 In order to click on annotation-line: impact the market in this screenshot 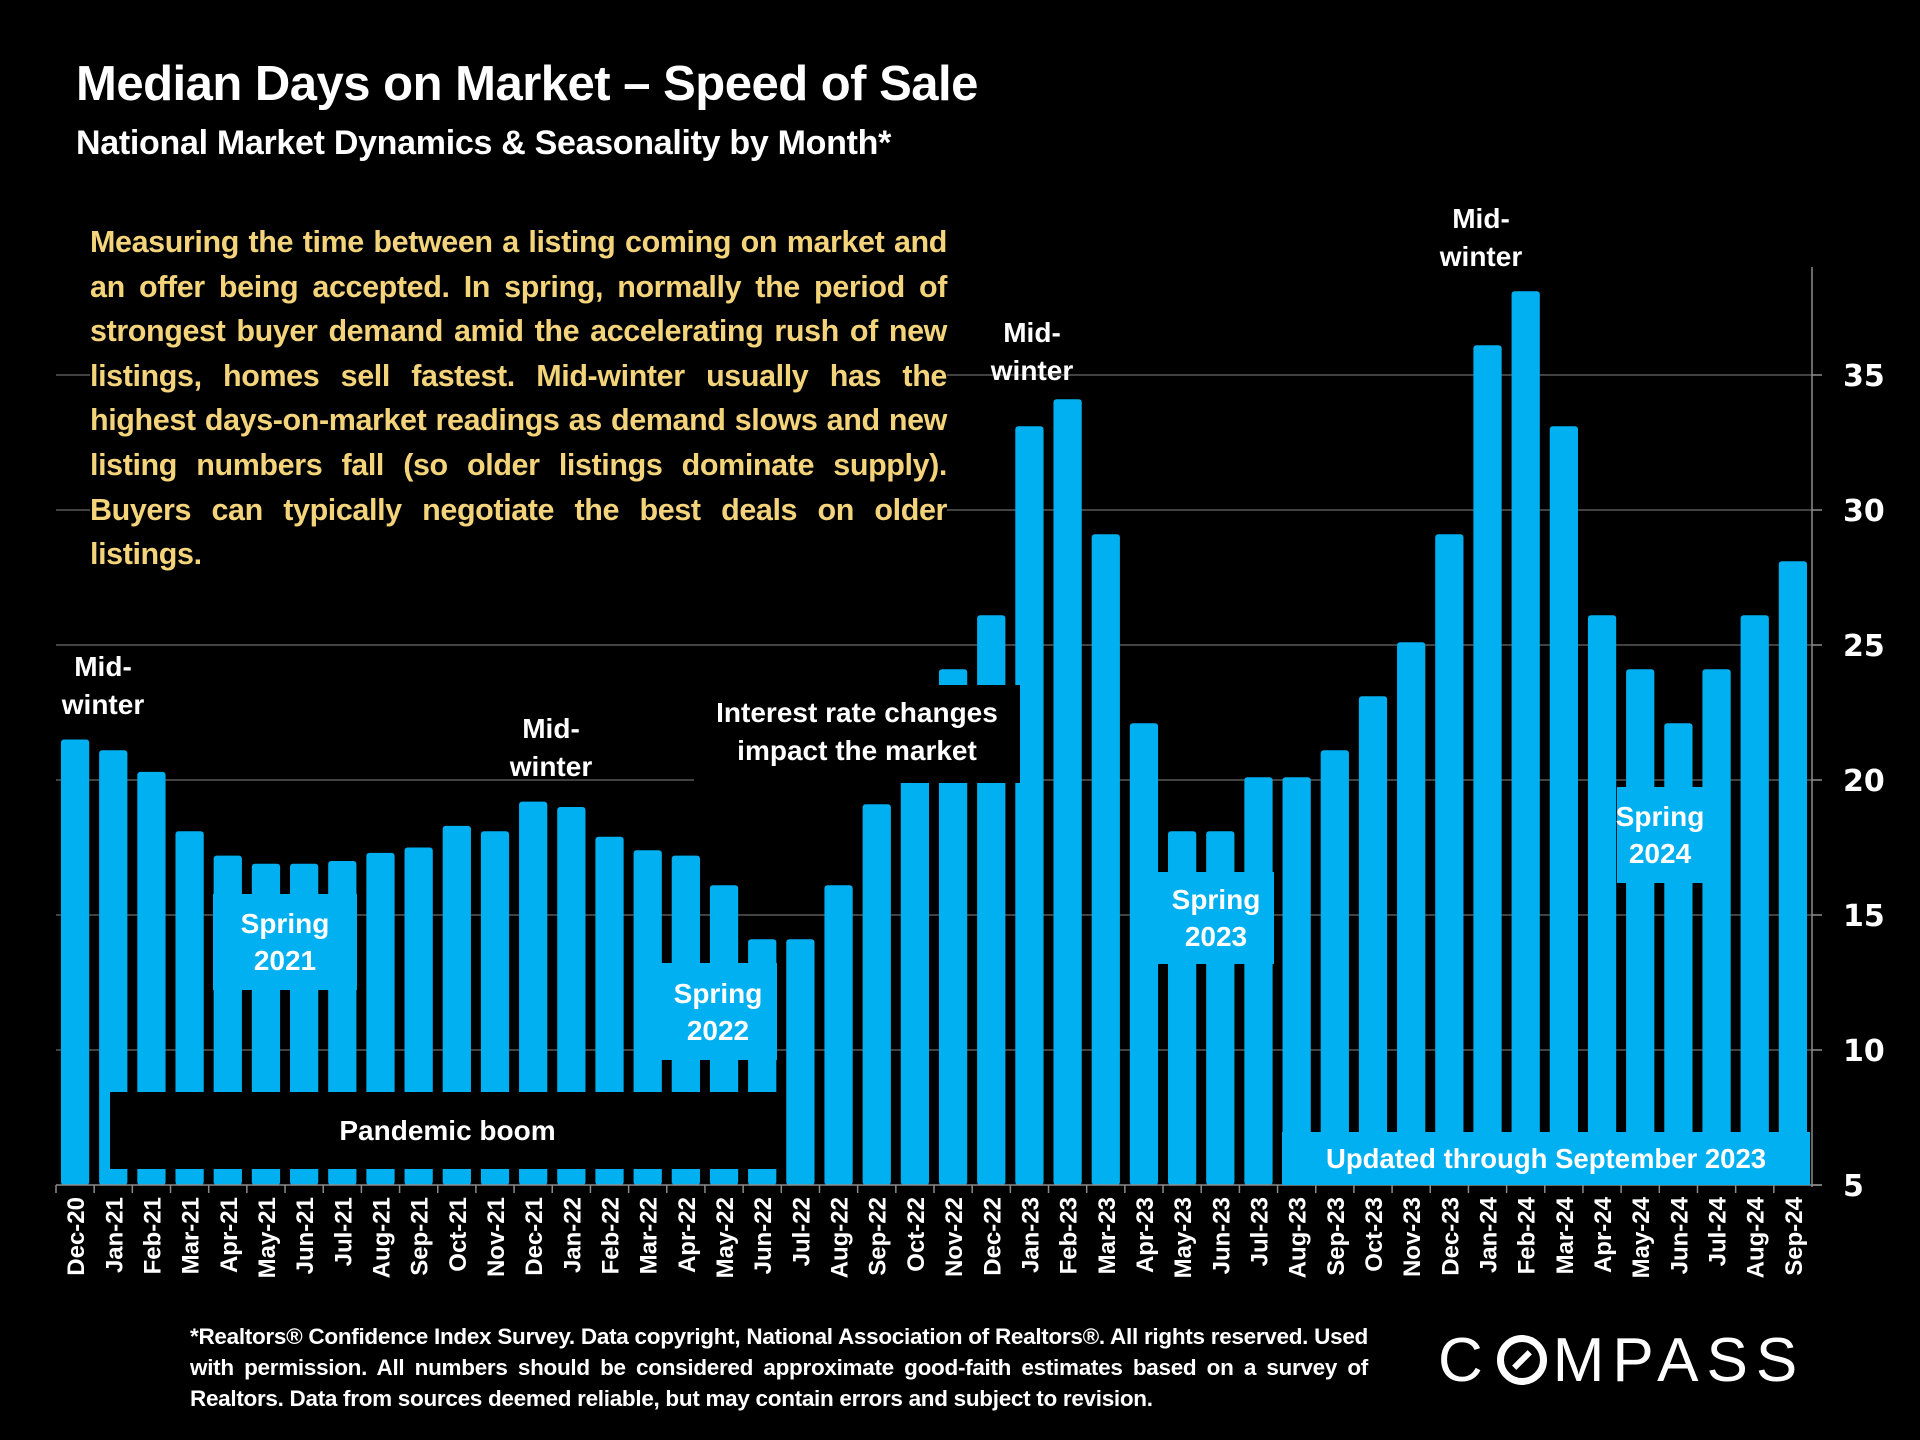, I will do `click(857, 750)`.